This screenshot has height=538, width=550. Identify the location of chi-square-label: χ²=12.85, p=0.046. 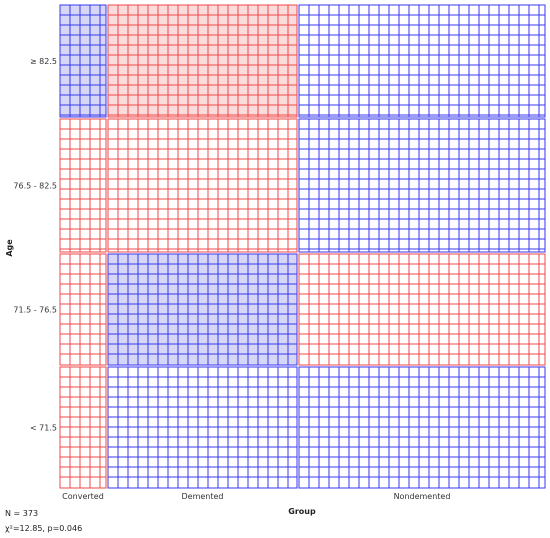
(44, 528).